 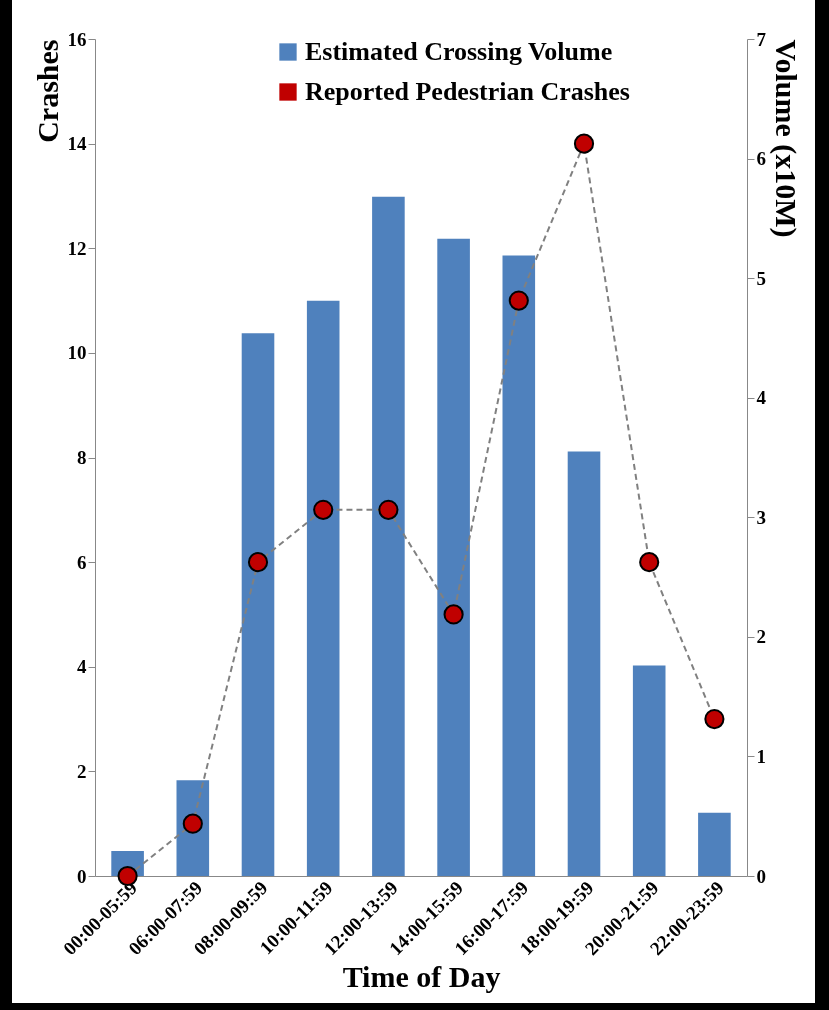 I want to click on legend-label: Reported Pedestrian Crashes, so click(x=467, y=91).